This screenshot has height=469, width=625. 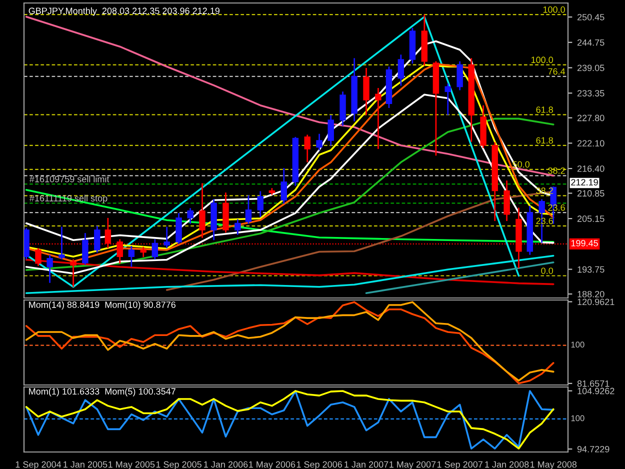 I want to click on y-tick-label: 239.05, so click(x=590, y=68).